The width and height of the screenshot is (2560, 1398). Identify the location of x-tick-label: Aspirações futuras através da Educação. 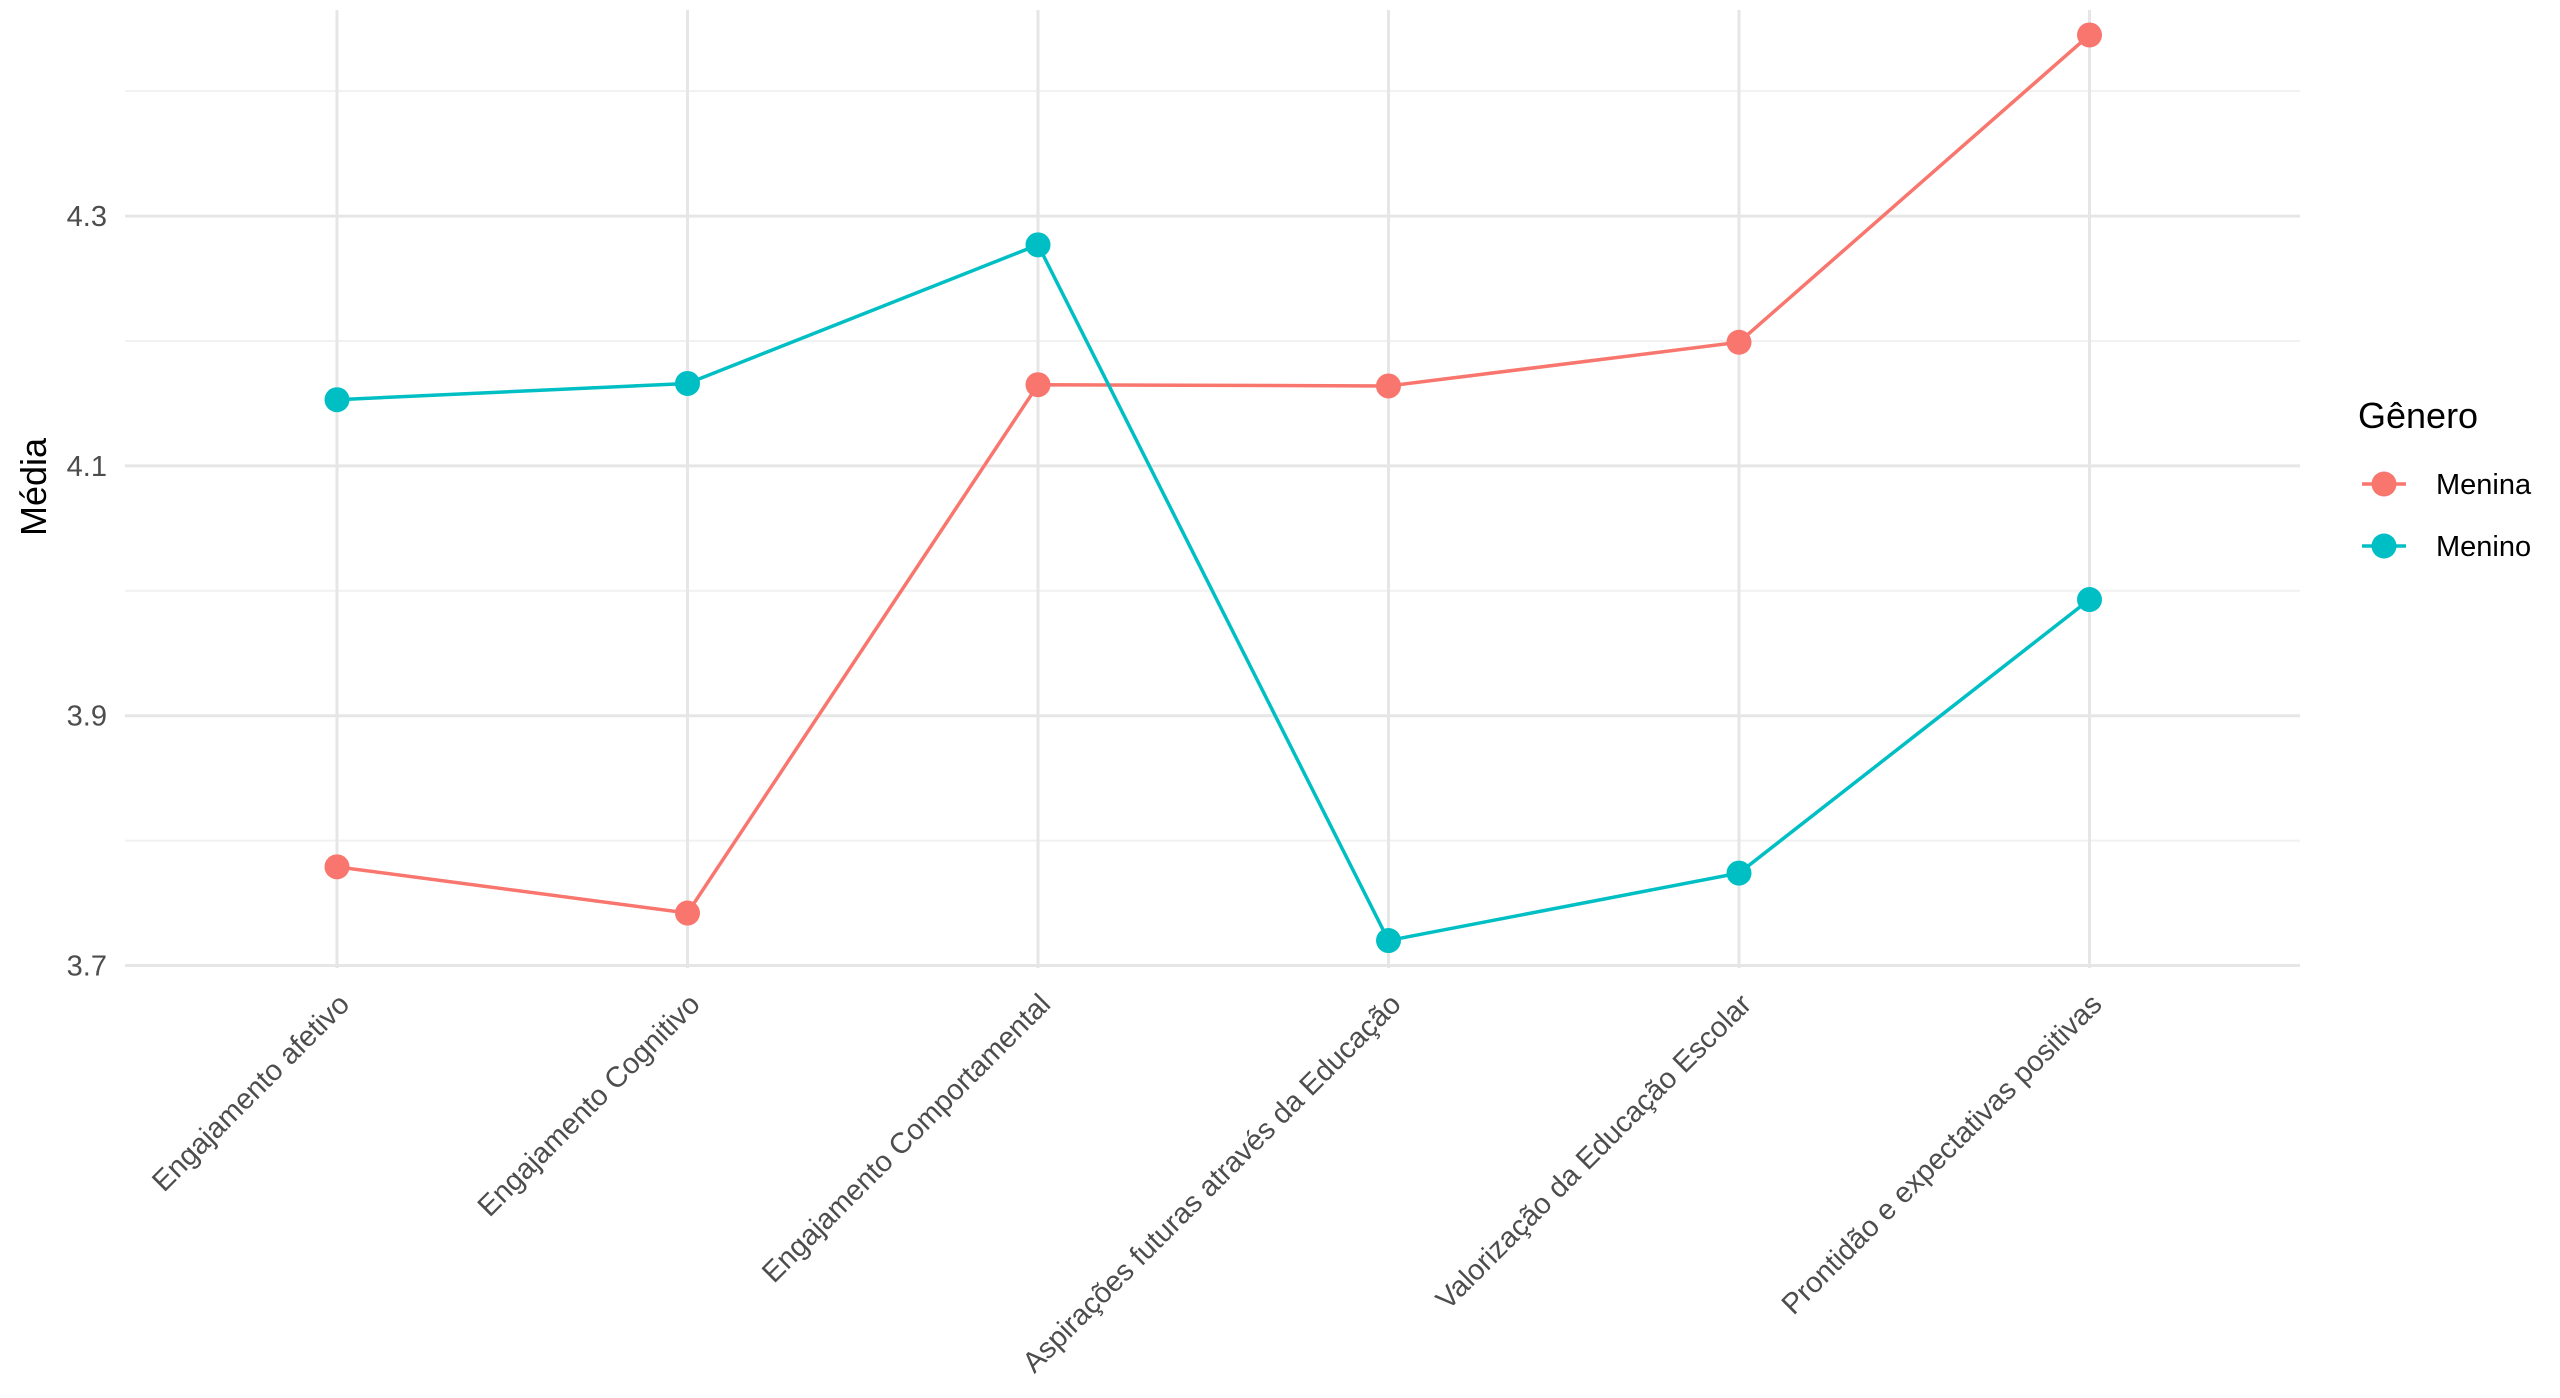
(1212, 1183).